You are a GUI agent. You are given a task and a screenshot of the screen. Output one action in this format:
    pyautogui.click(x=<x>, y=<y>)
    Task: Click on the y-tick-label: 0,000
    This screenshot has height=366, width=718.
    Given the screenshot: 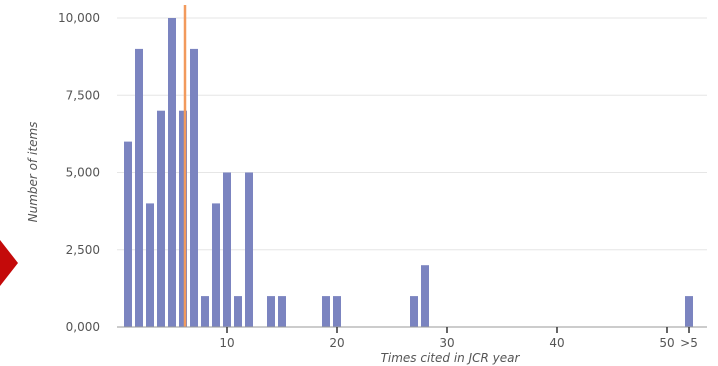 What is the action you would take?
    pyautogui.click(x=83, y=327)
    